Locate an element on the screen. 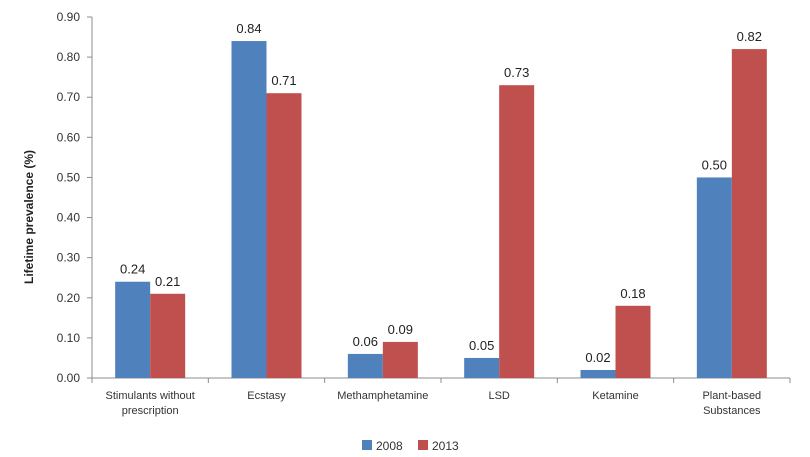 Image resolution: width=810 pixels, height=457 pixels. legend-label: 2008 is located at coordinates (389, 446).